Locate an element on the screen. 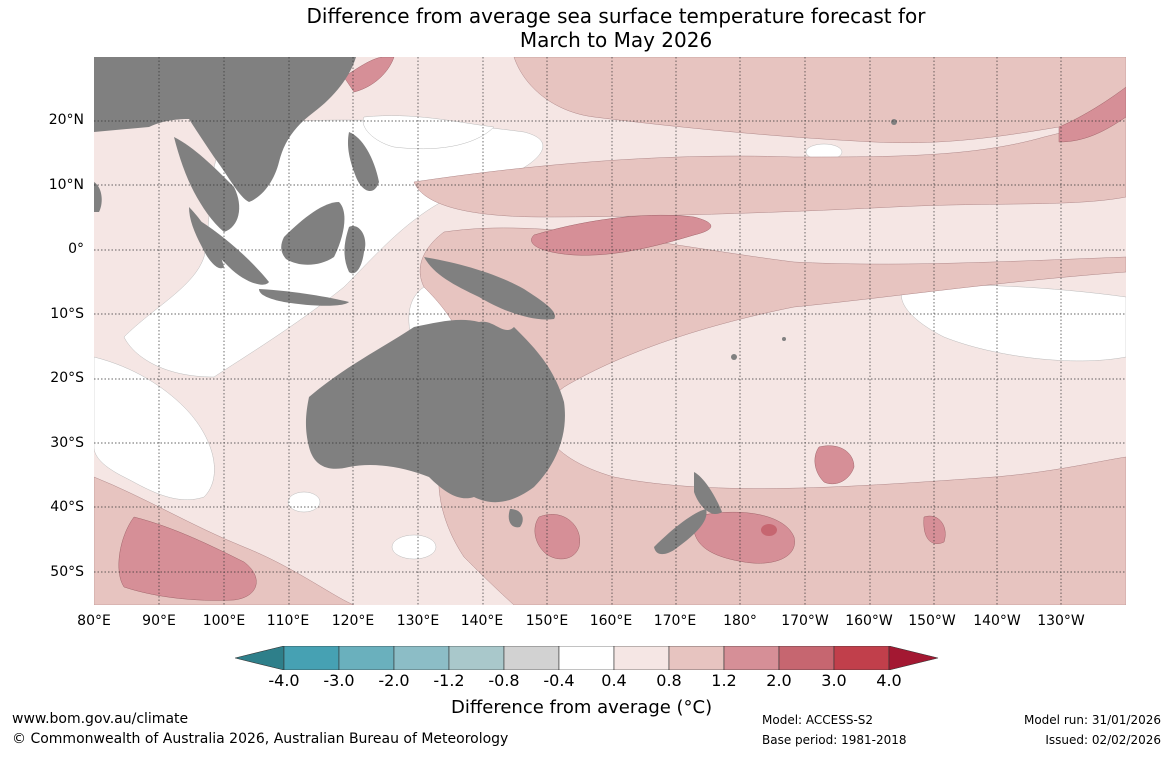 This screenshot has height=770, width=1173. asia-land is located at coordinates (225, 129).